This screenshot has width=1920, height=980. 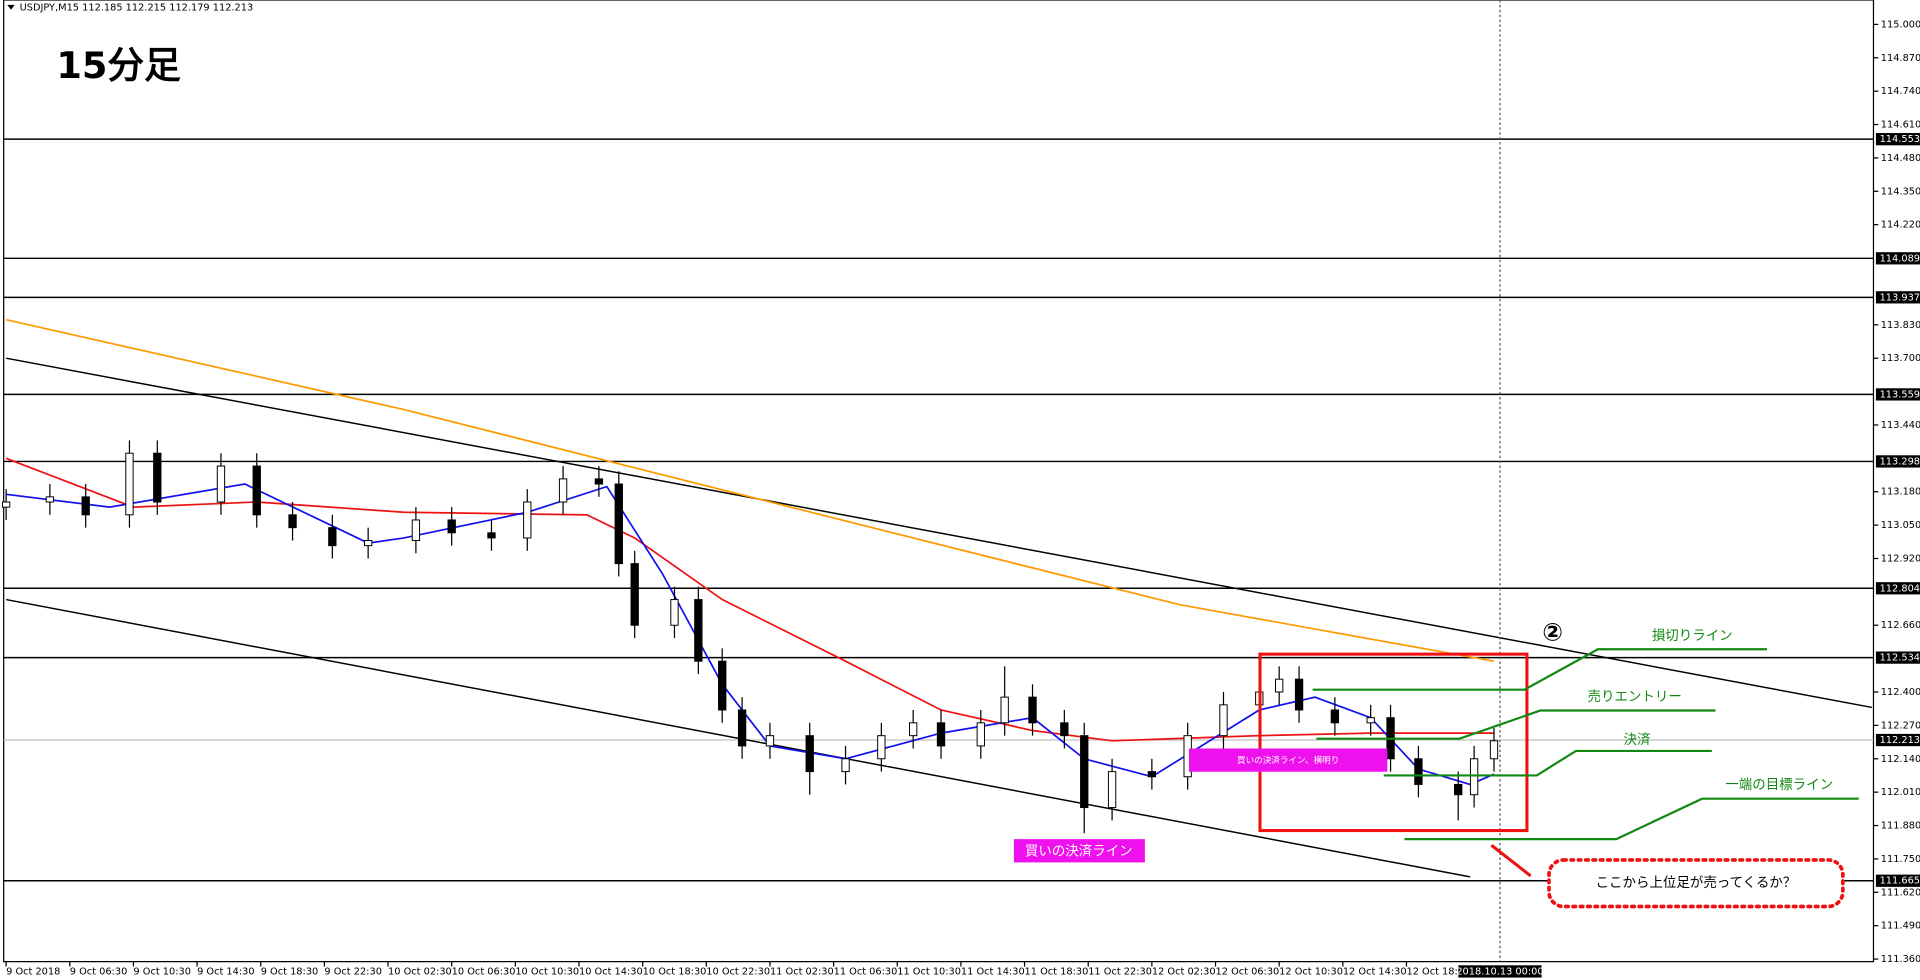 I want to click on highlight-box, so click(x=1393, y=742).